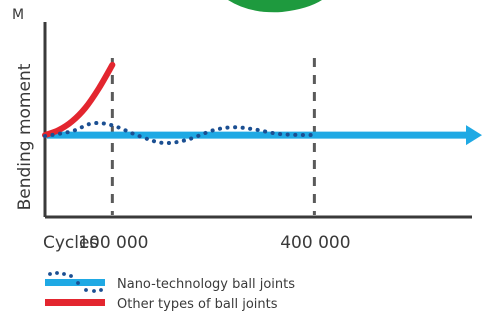  Describe the element at coordinates (18, 15) in the screenshot. I see `y-axis-marker: M` at that location.